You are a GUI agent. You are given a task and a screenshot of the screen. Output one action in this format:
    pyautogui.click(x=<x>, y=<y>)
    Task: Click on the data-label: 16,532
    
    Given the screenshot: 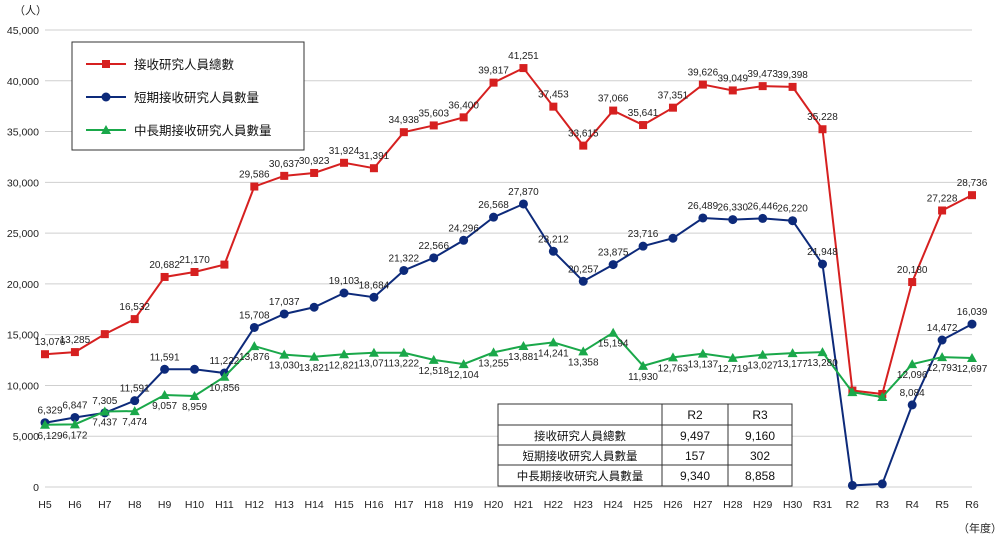 What is the action you would take?
    pyautogui.click(x=134, y=307)
    